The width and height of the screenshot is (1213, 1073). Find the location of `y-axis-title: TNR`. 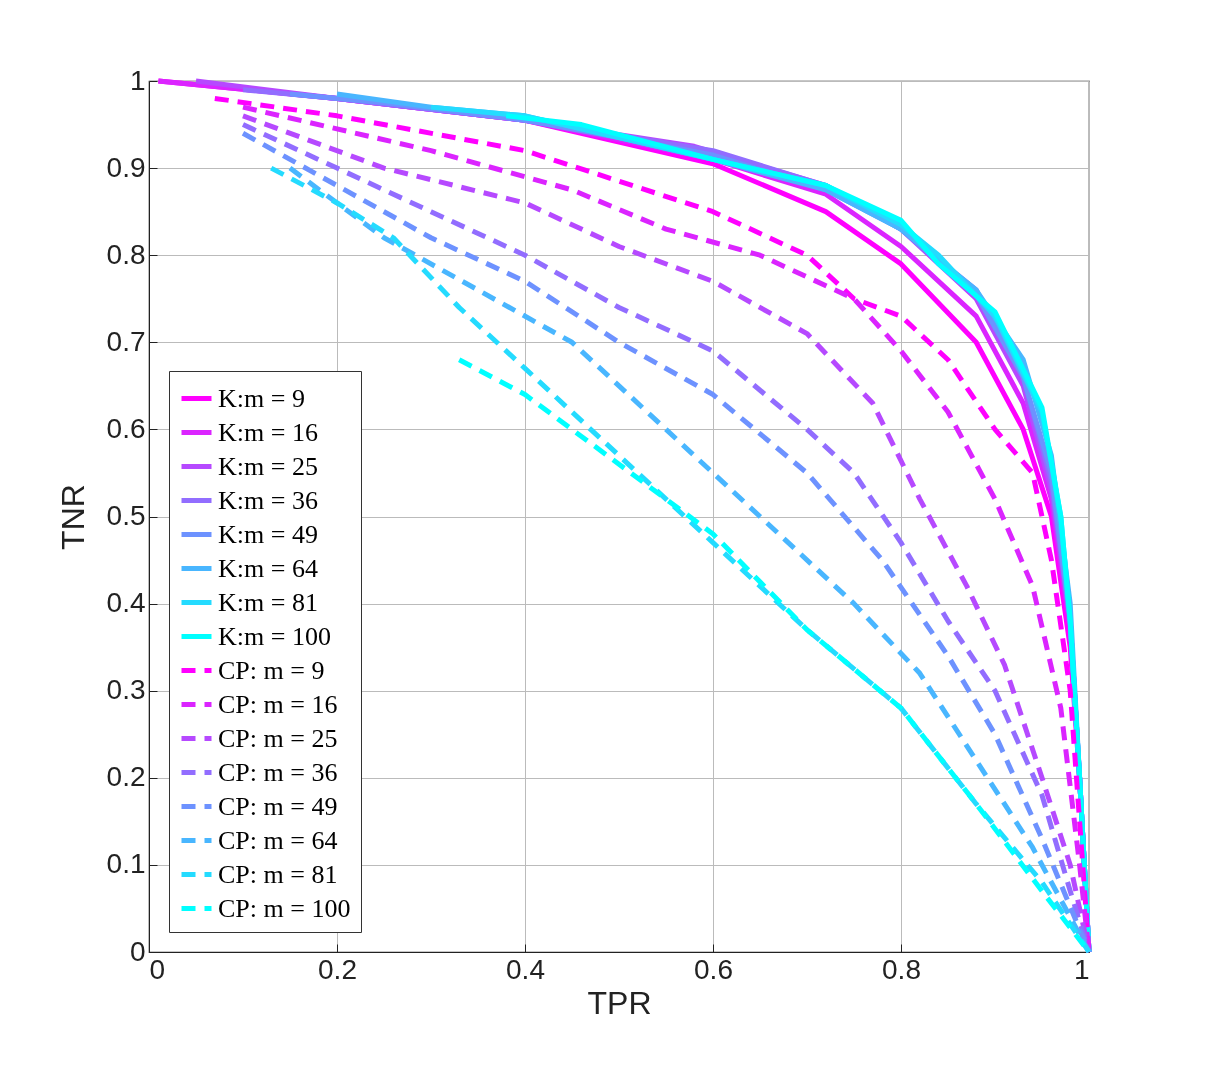

y-axis-title: TNR is located at coordinates (72, 517).